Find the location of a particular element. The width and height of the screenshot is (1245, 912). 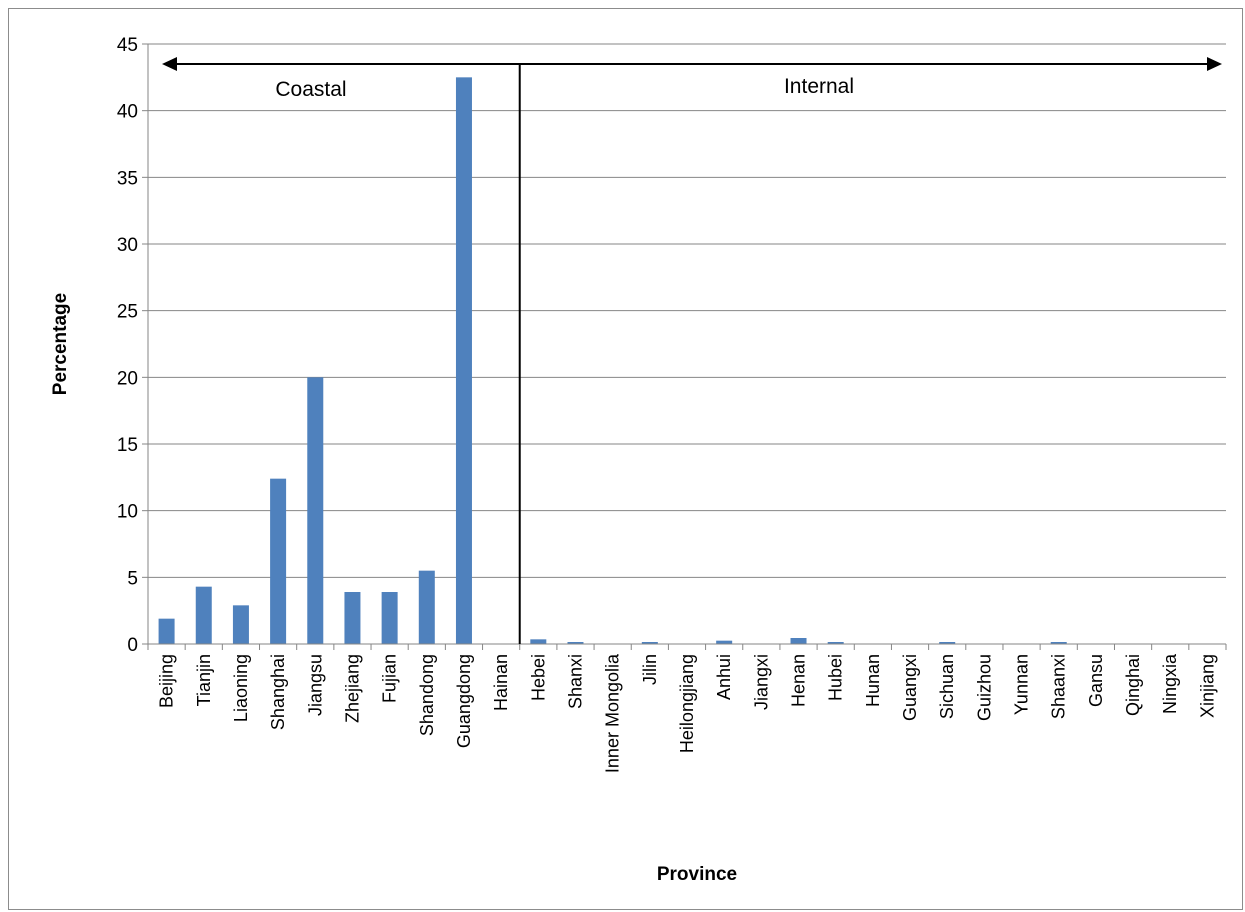

coastal-region-label: Coastal is located at coordinates (310, 89).